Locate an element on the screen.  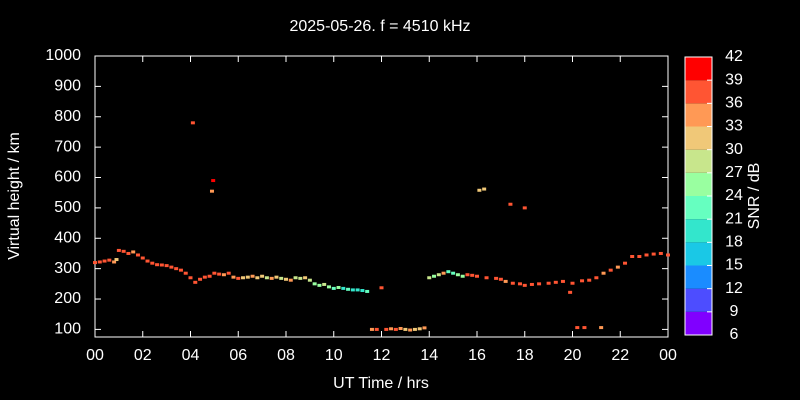
x-tick-label: 22 is located at coordinates (620, 355).